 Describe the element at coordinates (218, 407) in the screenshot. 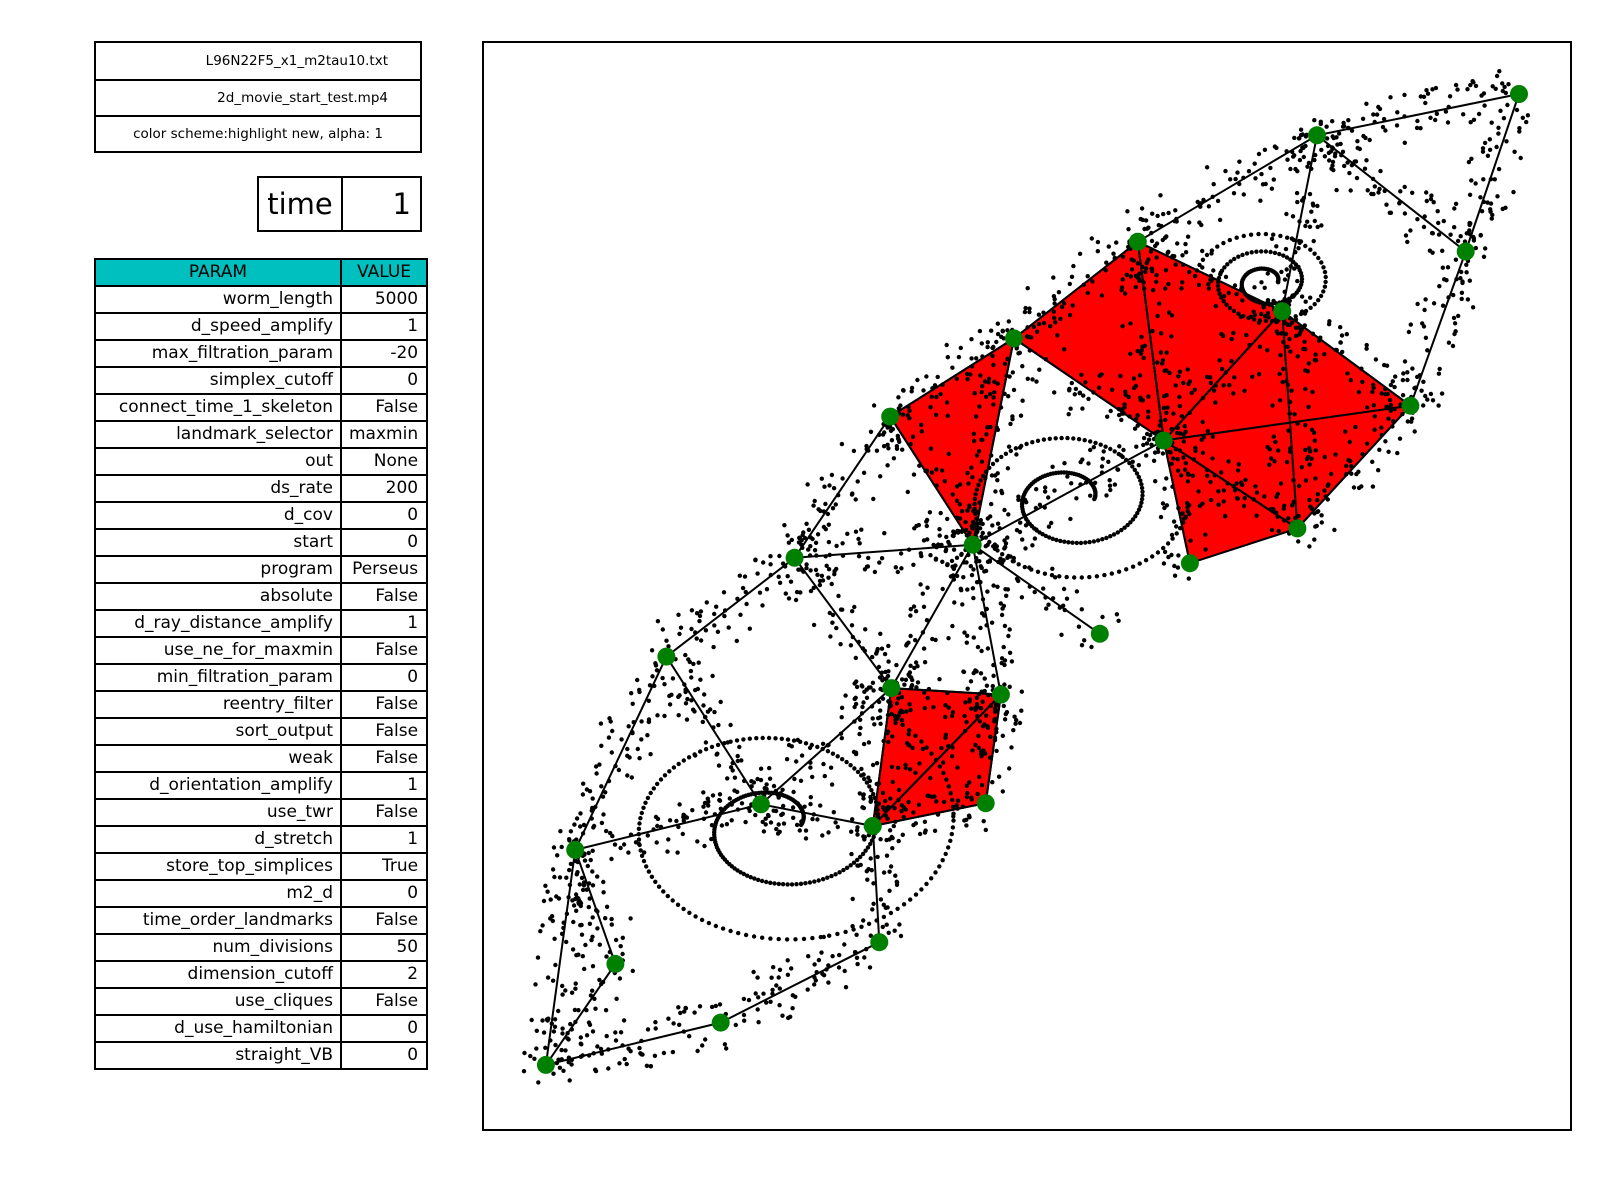

I see `param-name: connect_time_1_skeleton` at that location.